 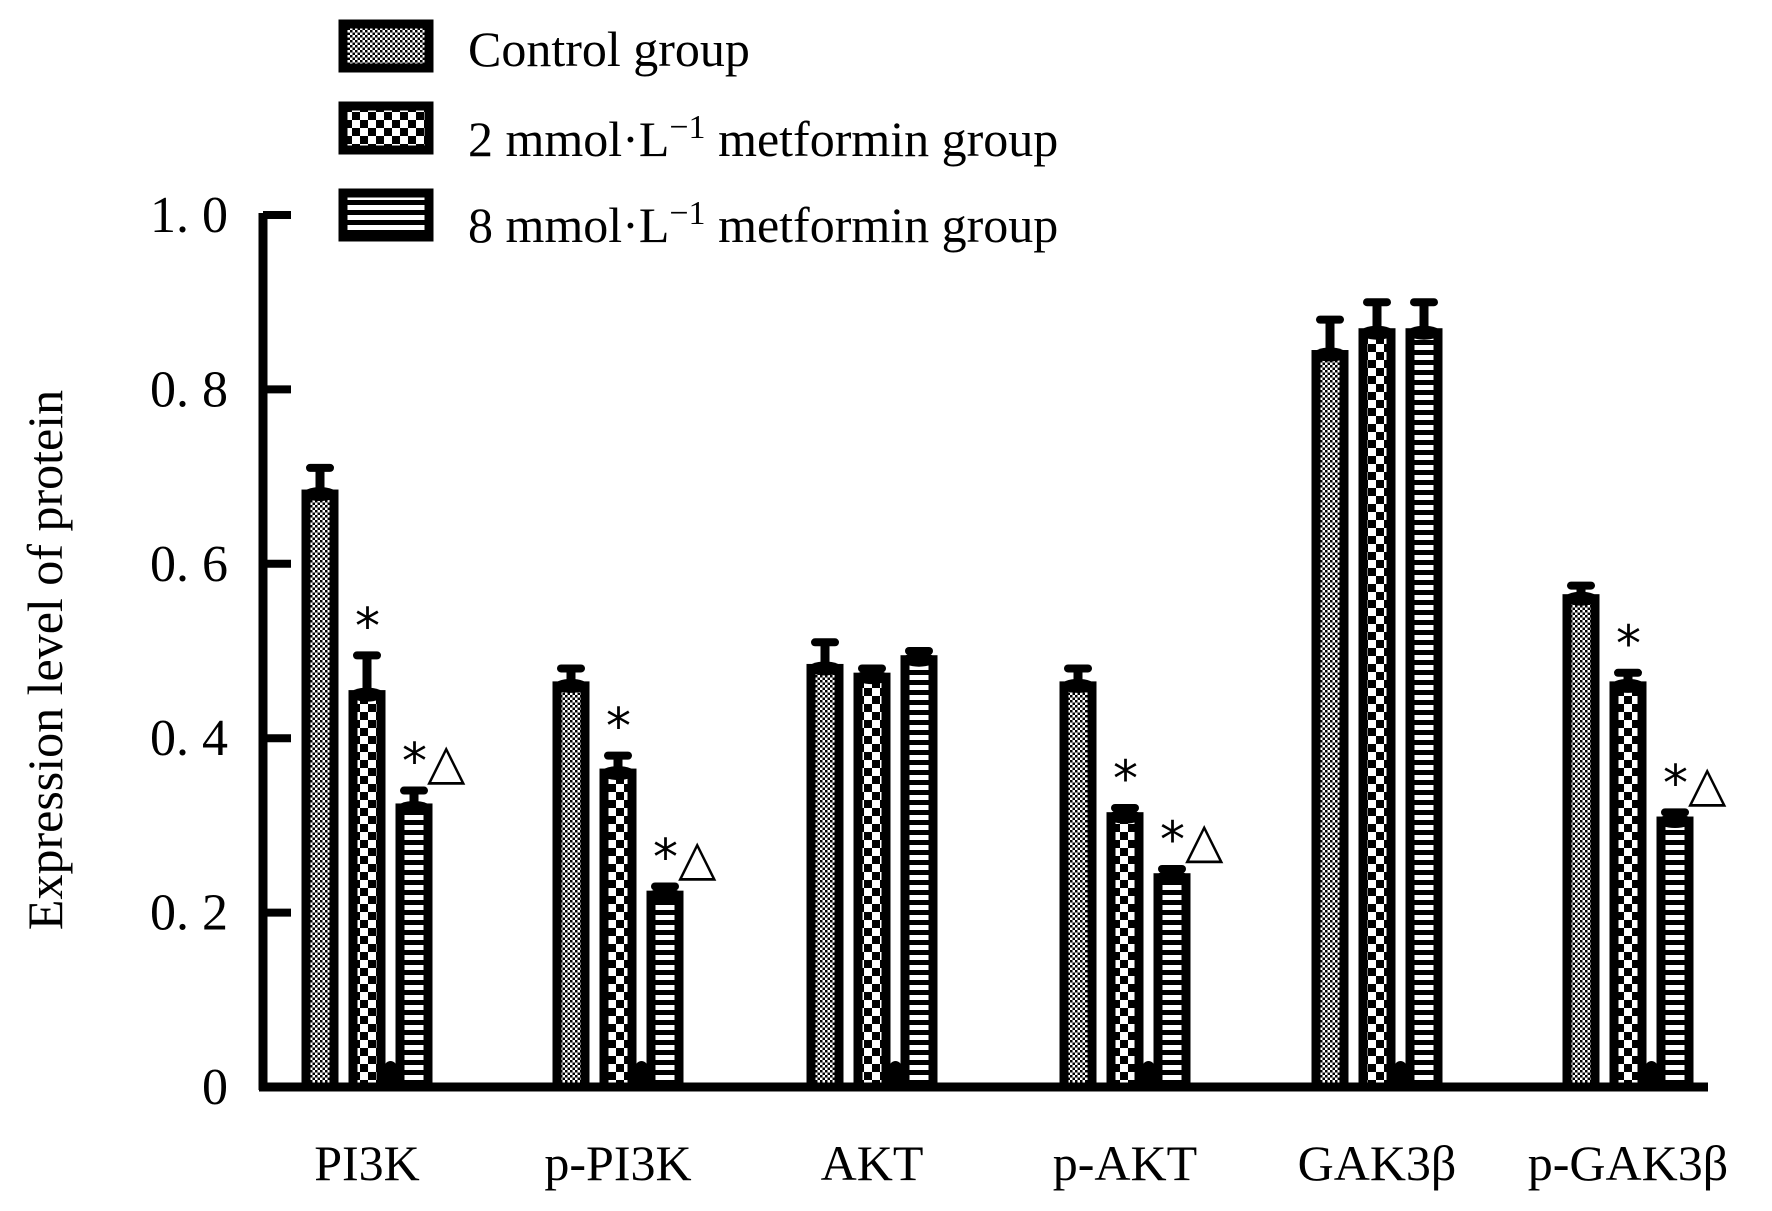 I want to click on legend-item-8mmol: 8 mmol·L−1 metformin group, so click(x=698, y=221).